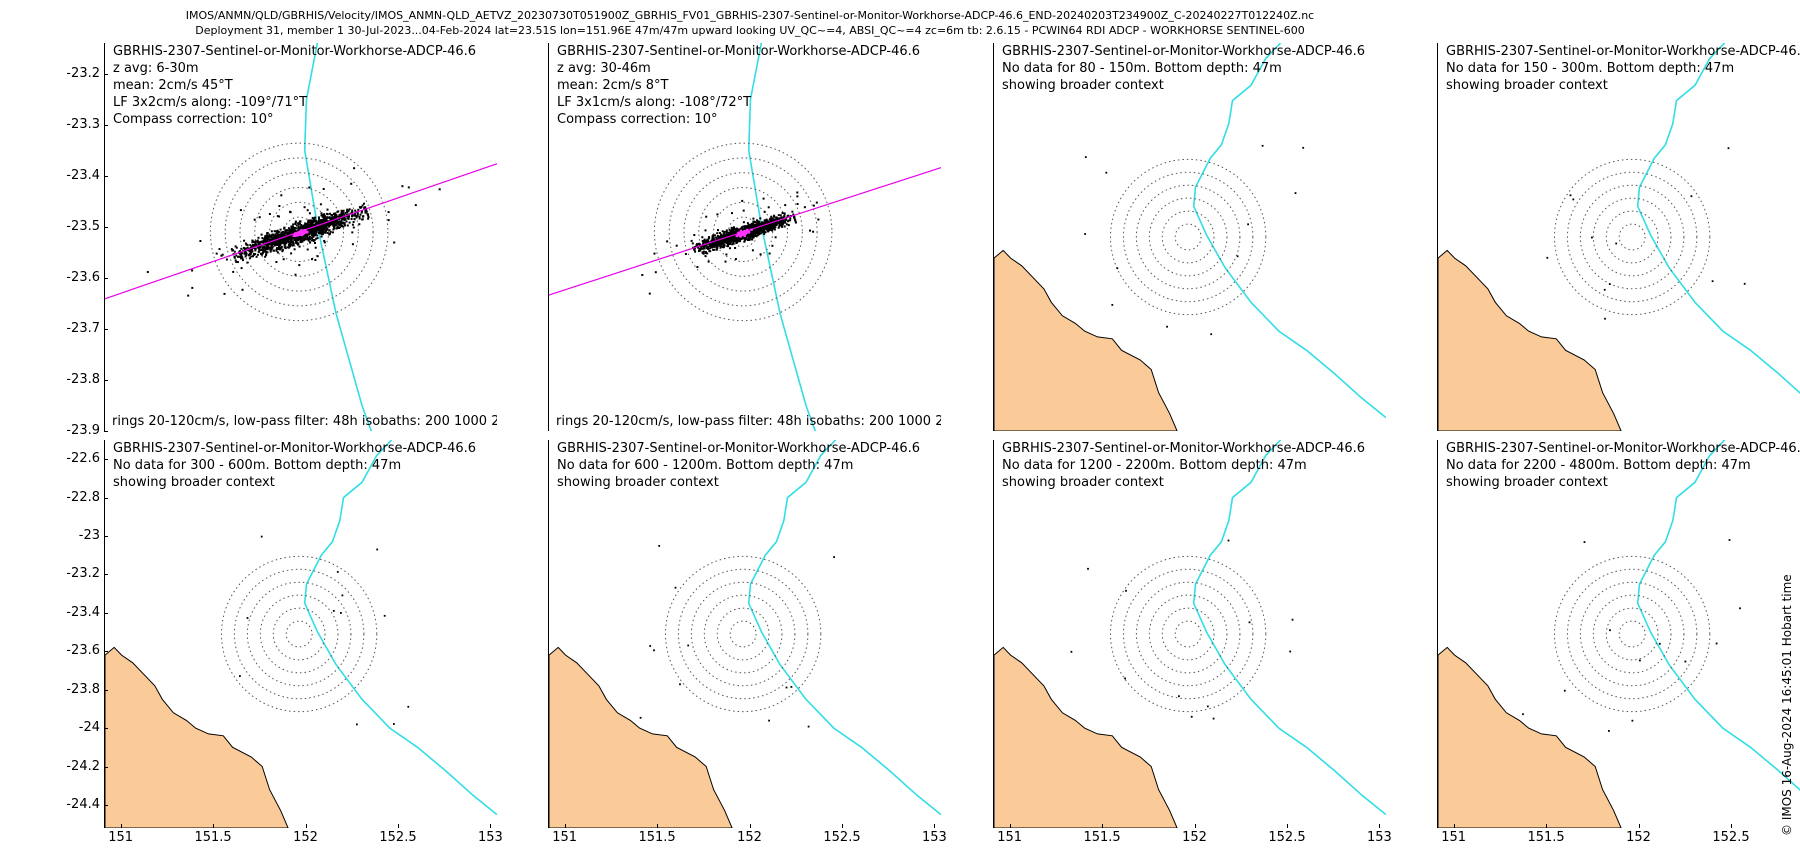 This screenshot has width=1800, height=850. Describe the element at coordinates (604, 68) in the screenshot. I see `panel-info-line: z avg: 30-46m` at that location.